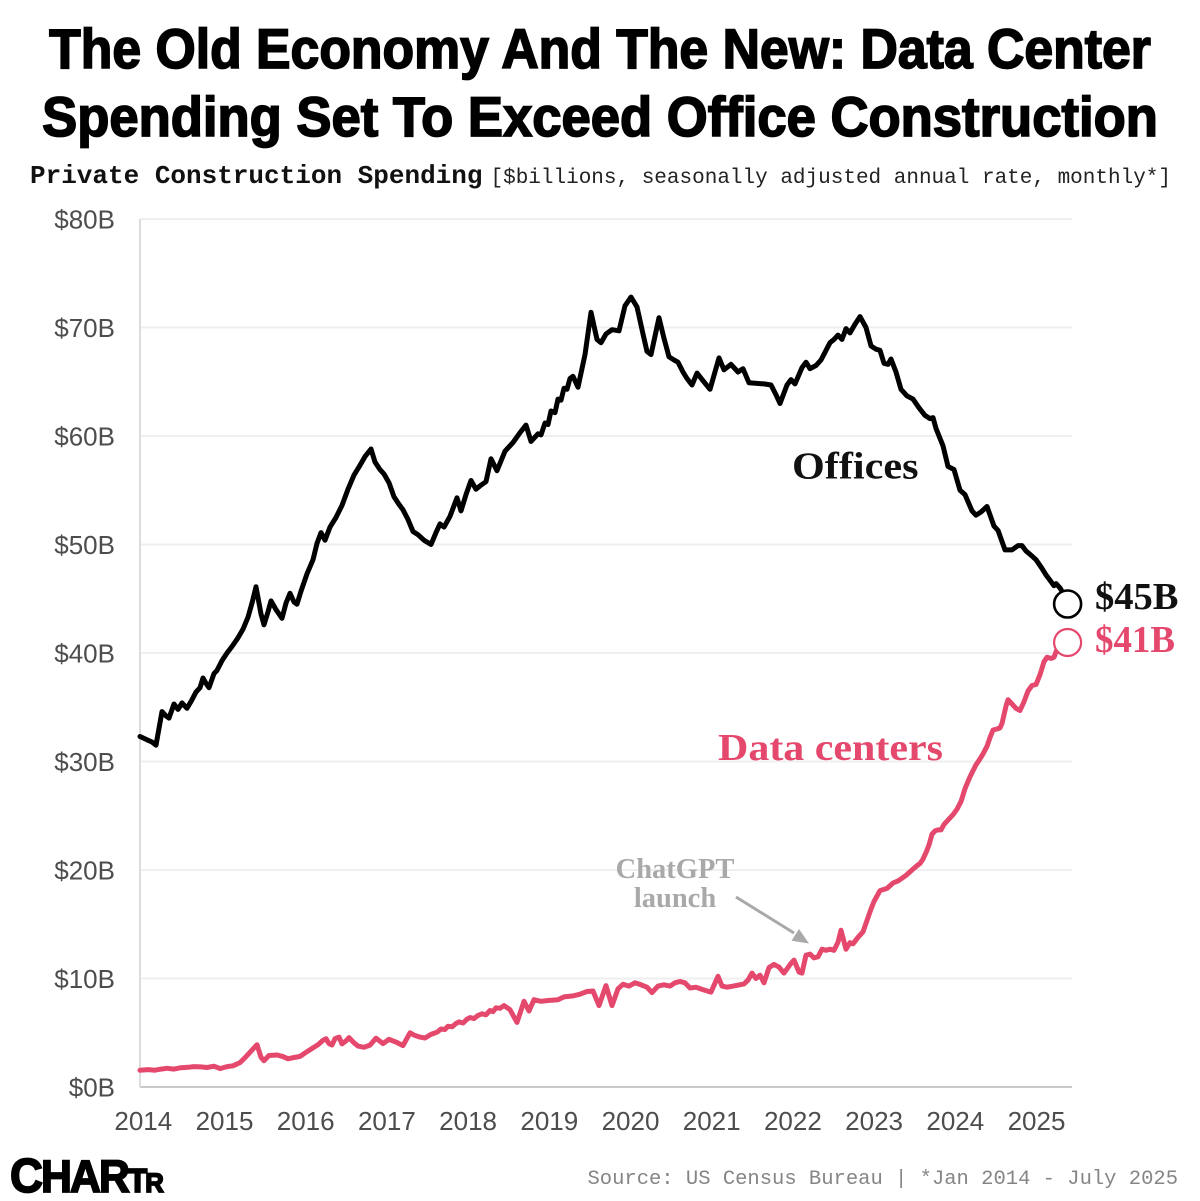  Describe the element at coordinates (1137, 597) in the screenshot. I see `svg-text: $45B` at that location.